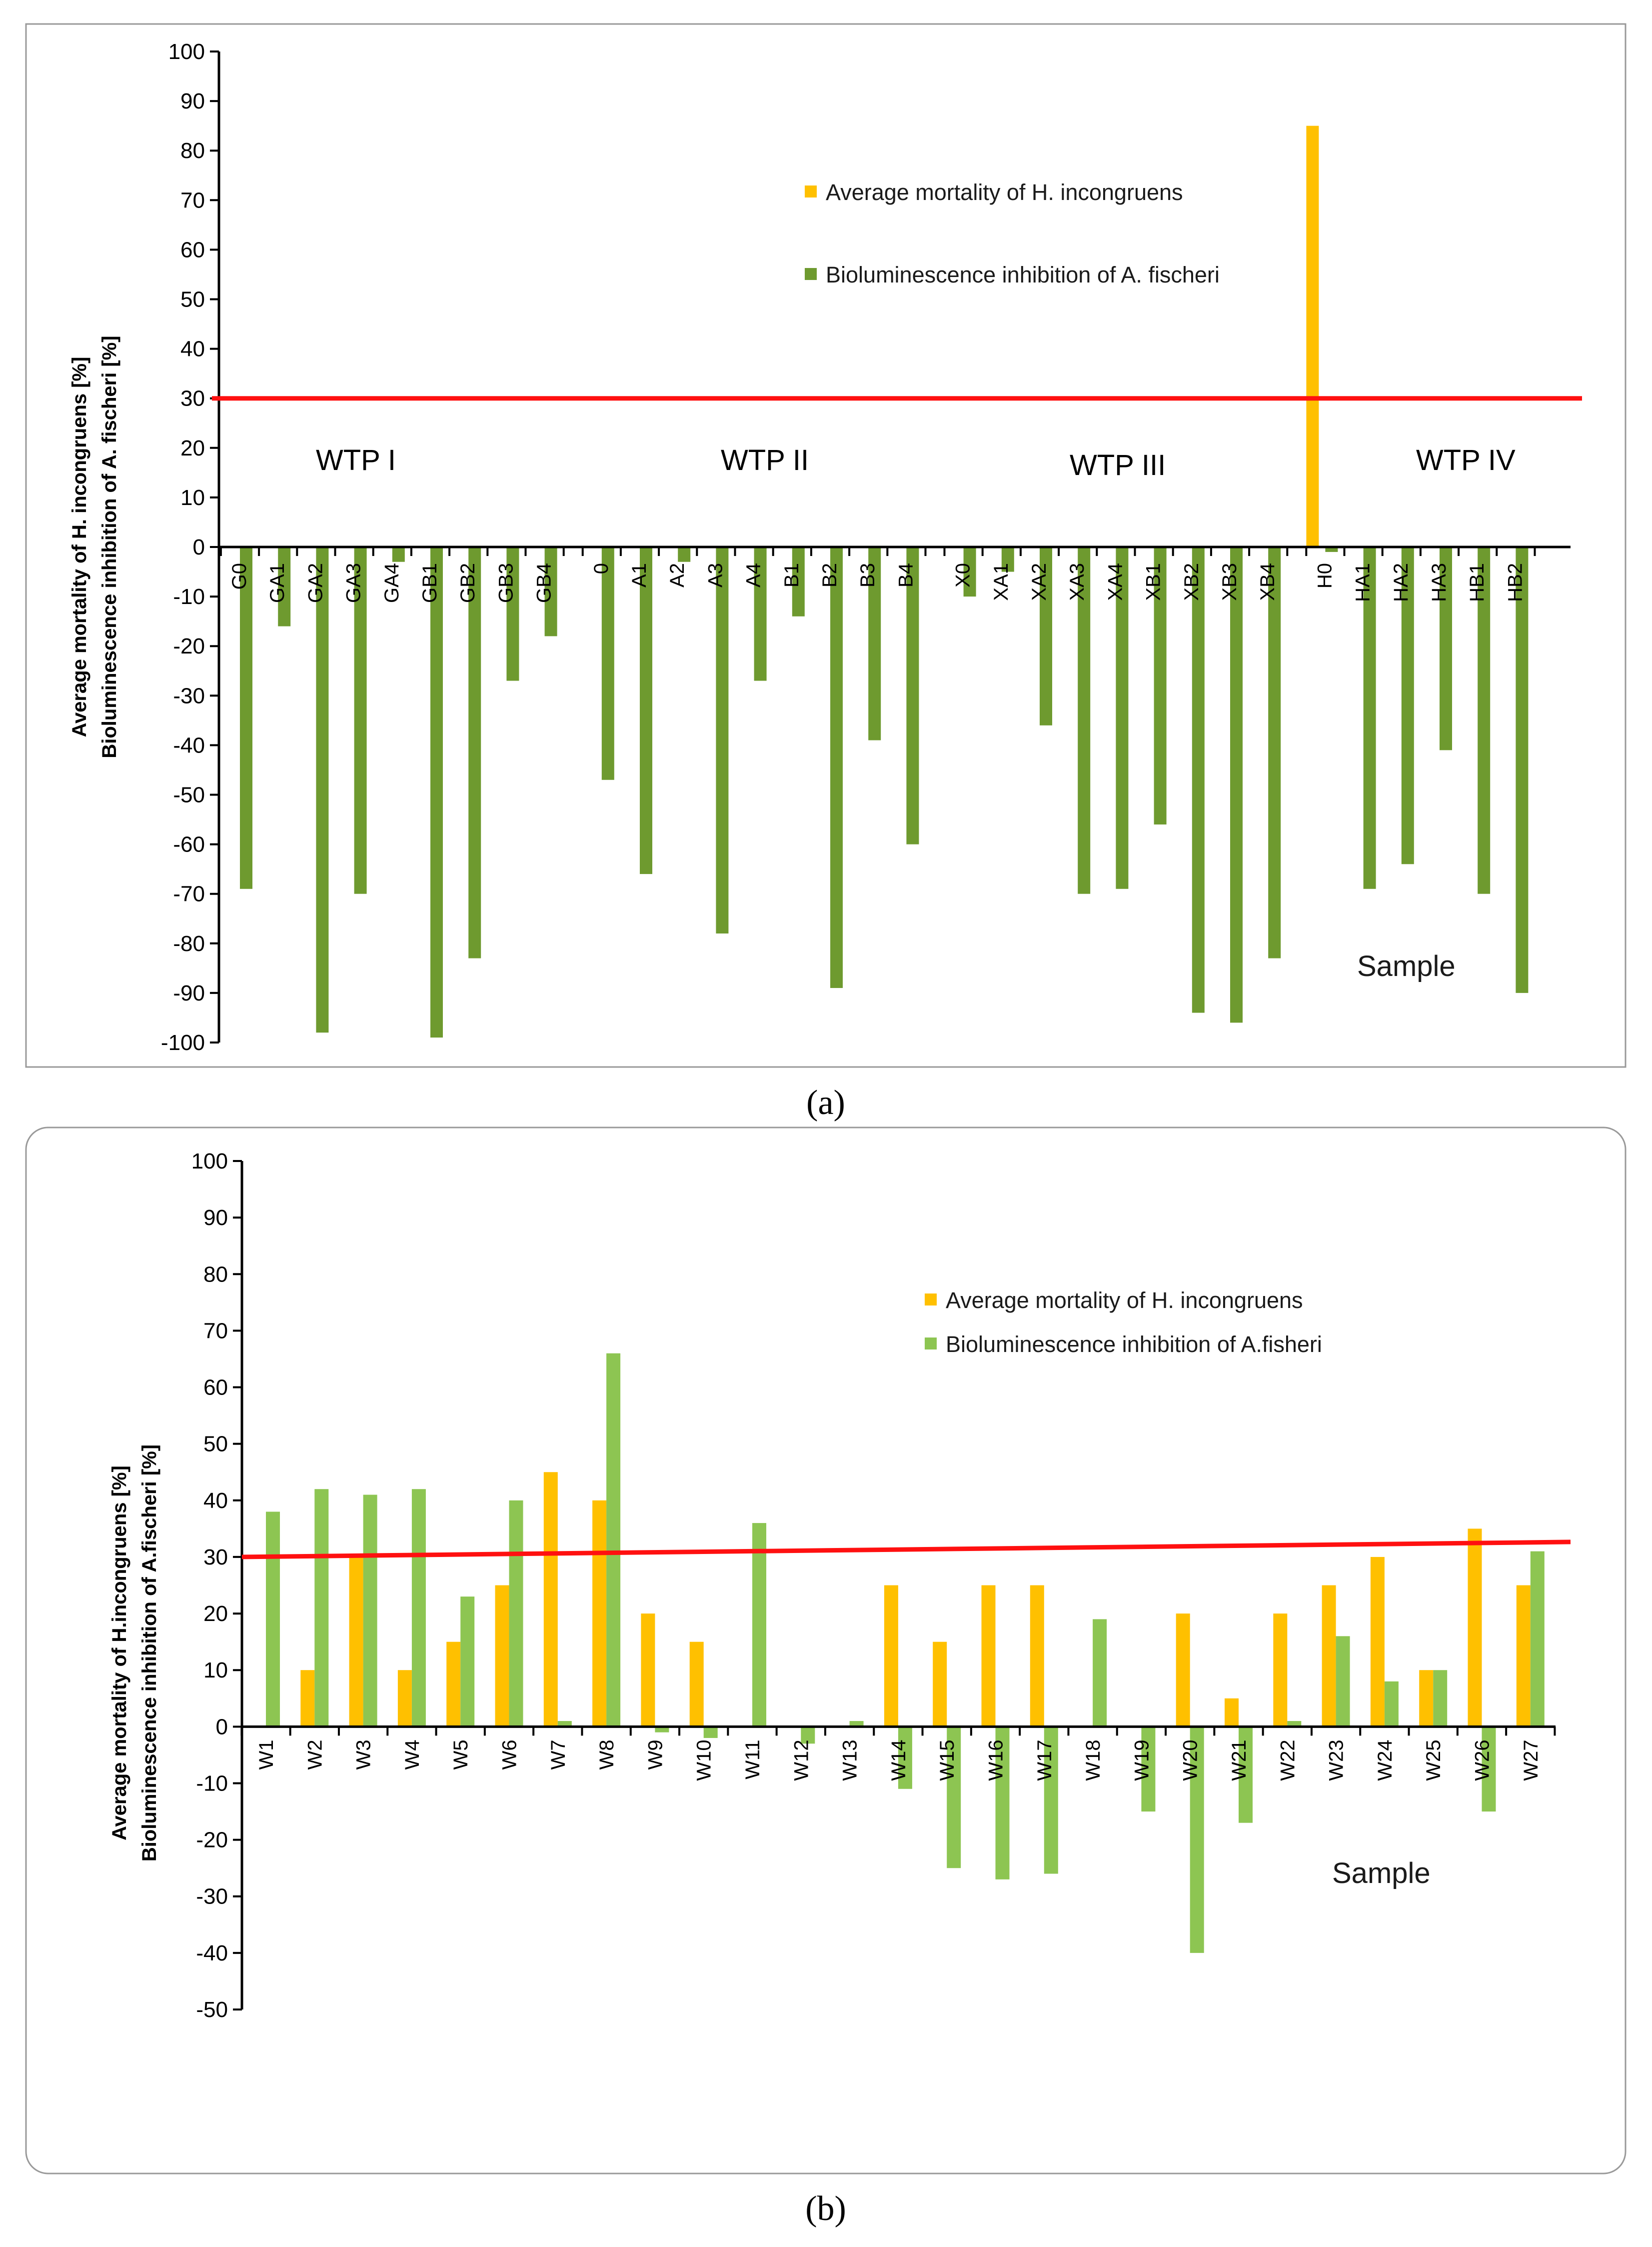  What do you see at coordinates (502, 1656) in the screenshot?
I see `bar-mortality-W6` at bounding box center [502, 1656].